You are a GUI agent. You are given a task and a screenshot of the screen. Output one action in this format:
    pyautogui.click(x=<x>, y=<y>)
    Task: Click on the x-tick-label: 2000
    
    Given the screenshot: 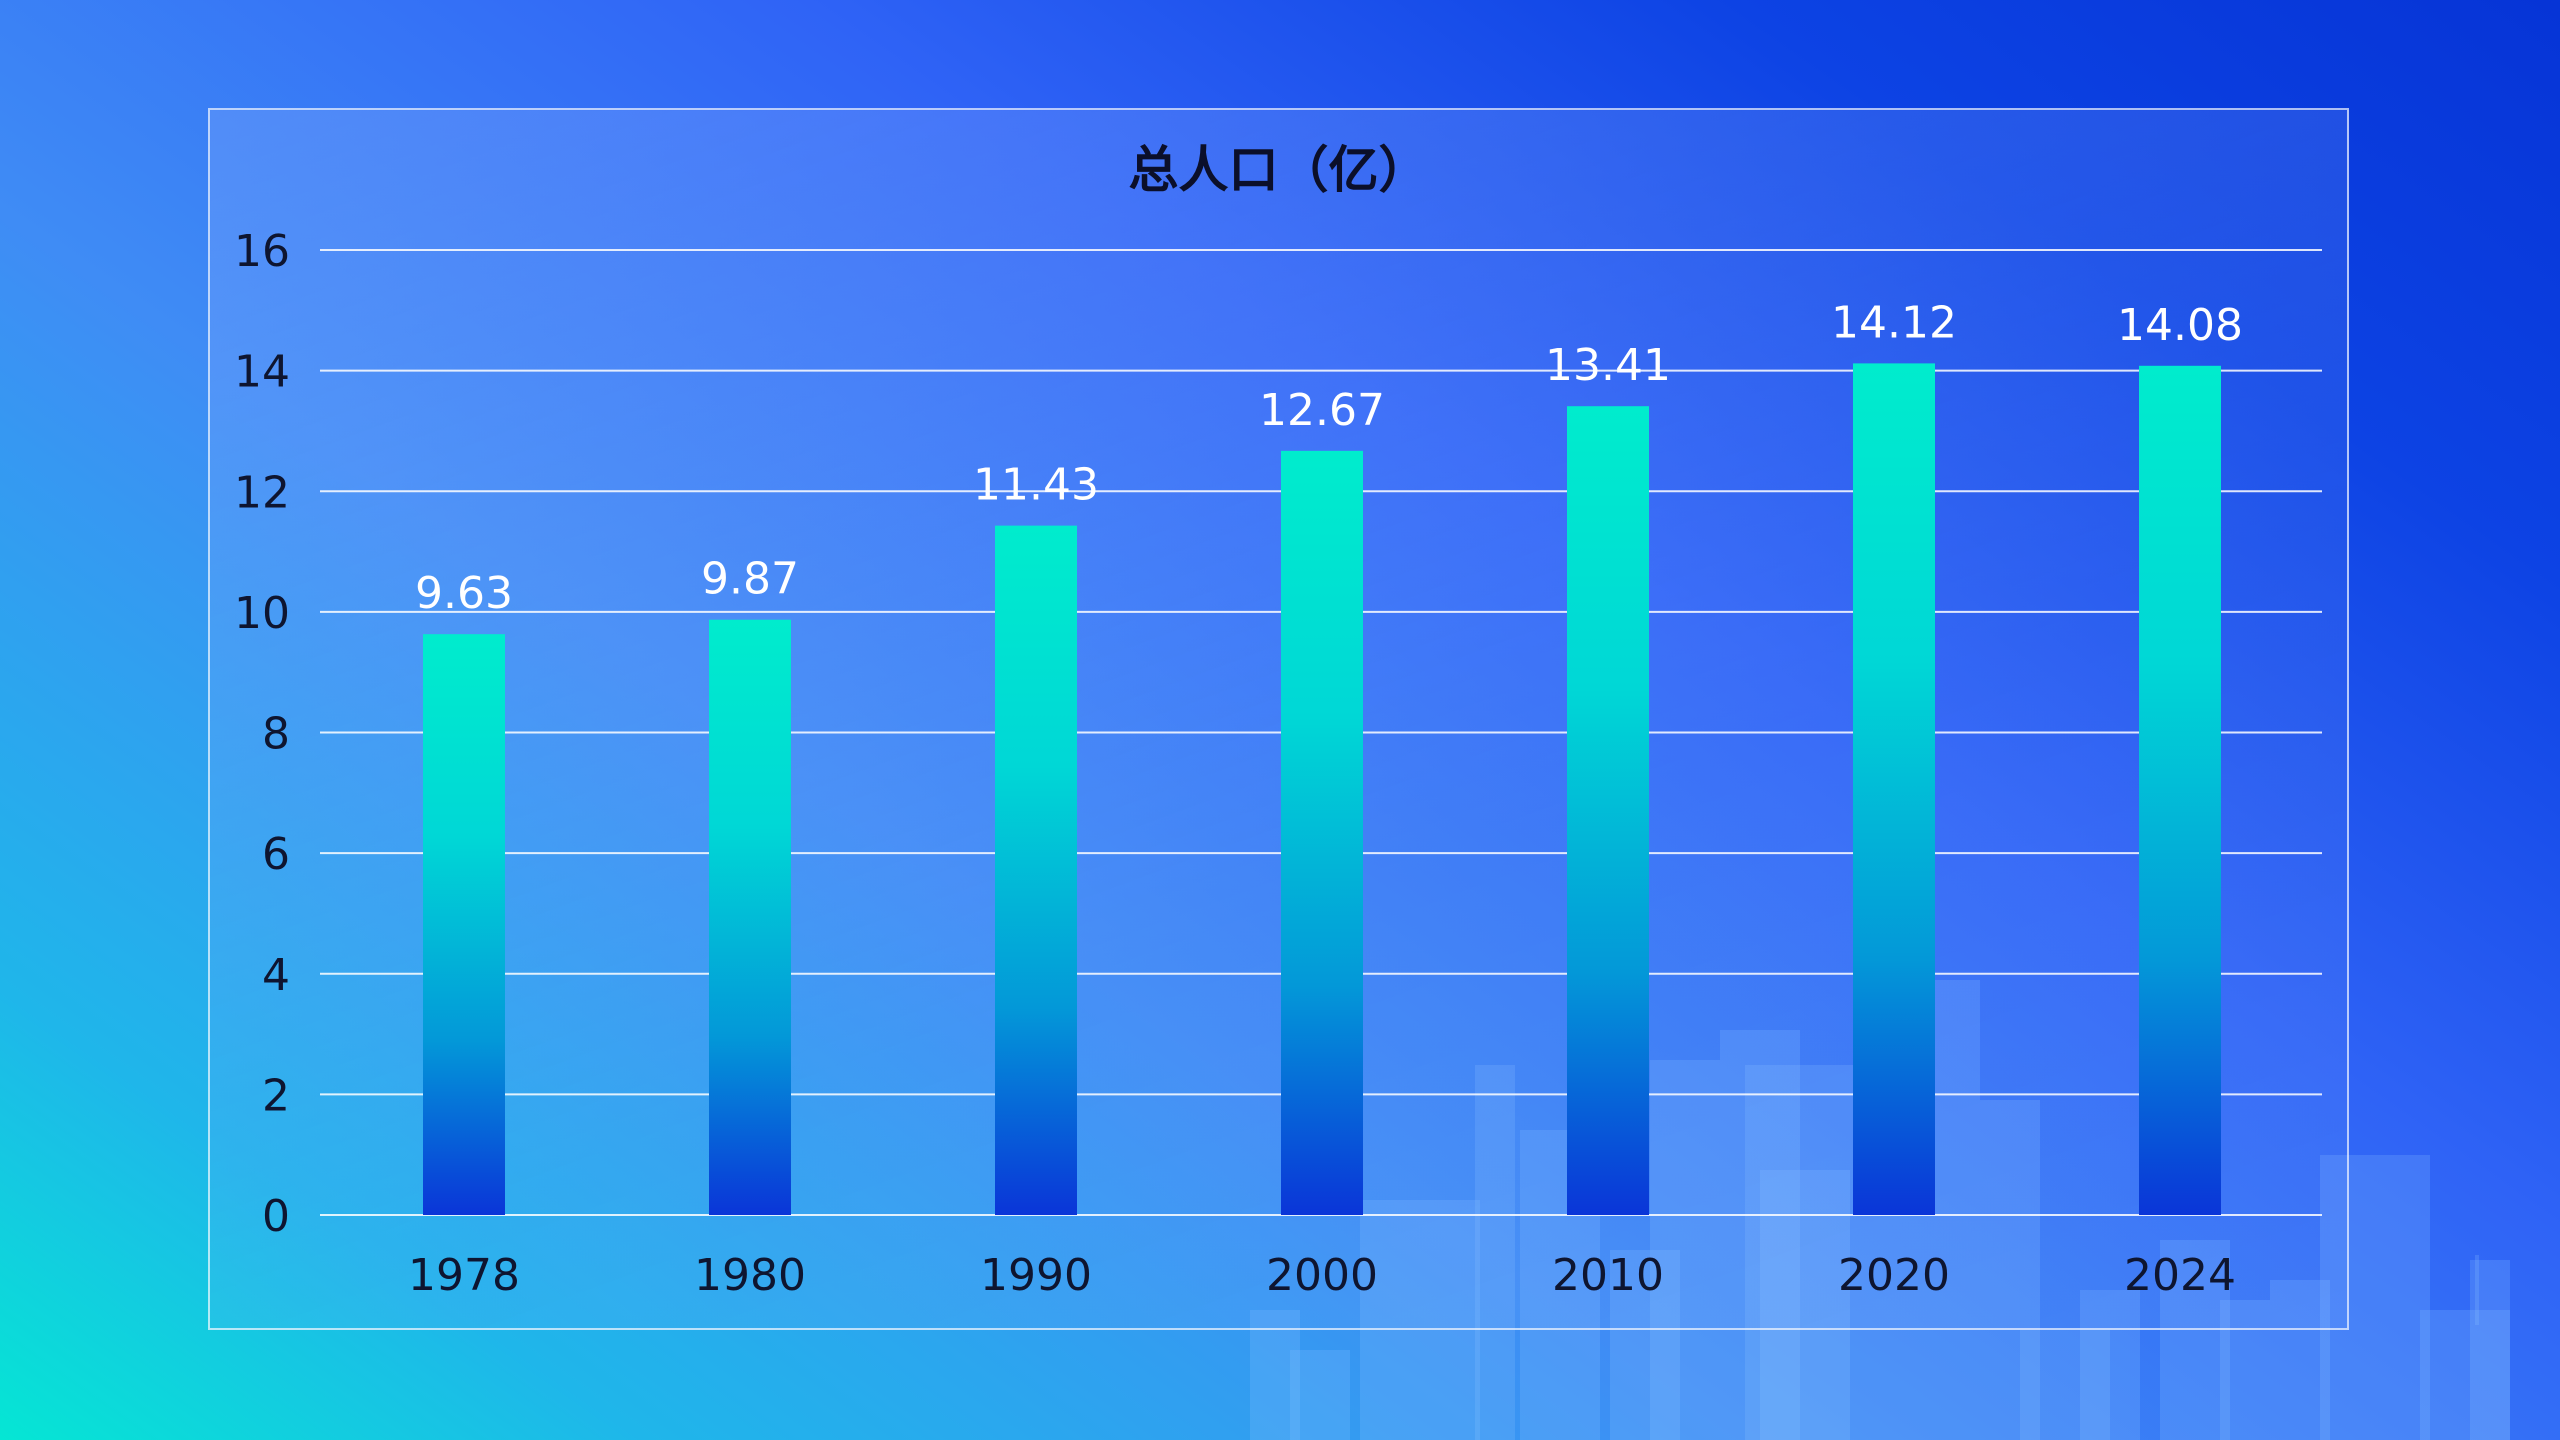 What is the action you would take?
    pyautogui.click(x=1322, y=1275)
    